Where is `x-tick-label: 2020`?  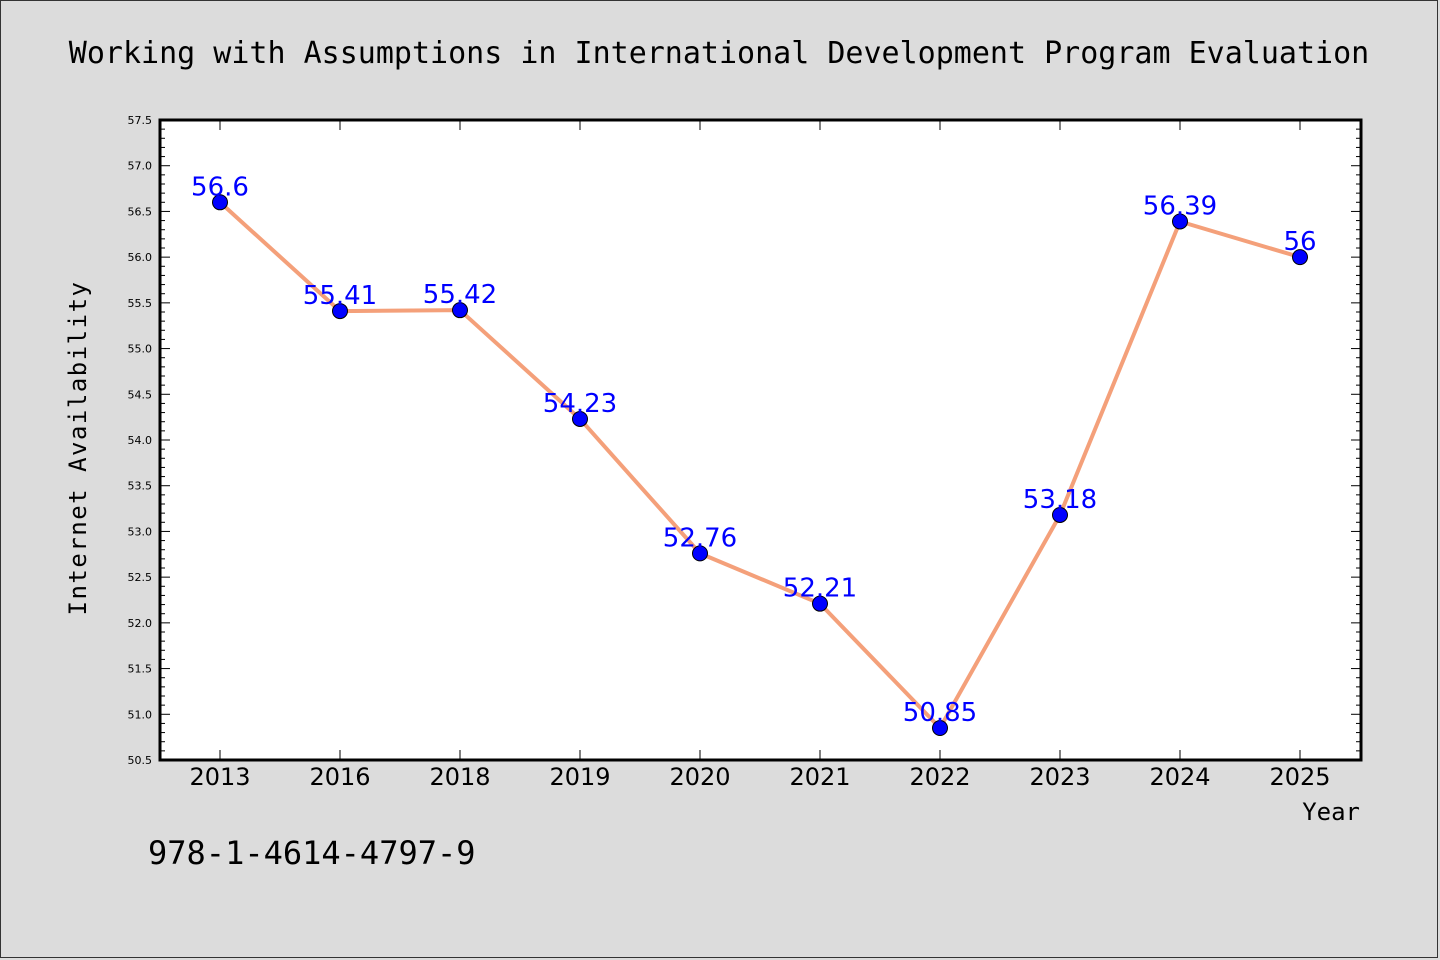 x-tick-label: 2020 is located at coordinates (699, 777).